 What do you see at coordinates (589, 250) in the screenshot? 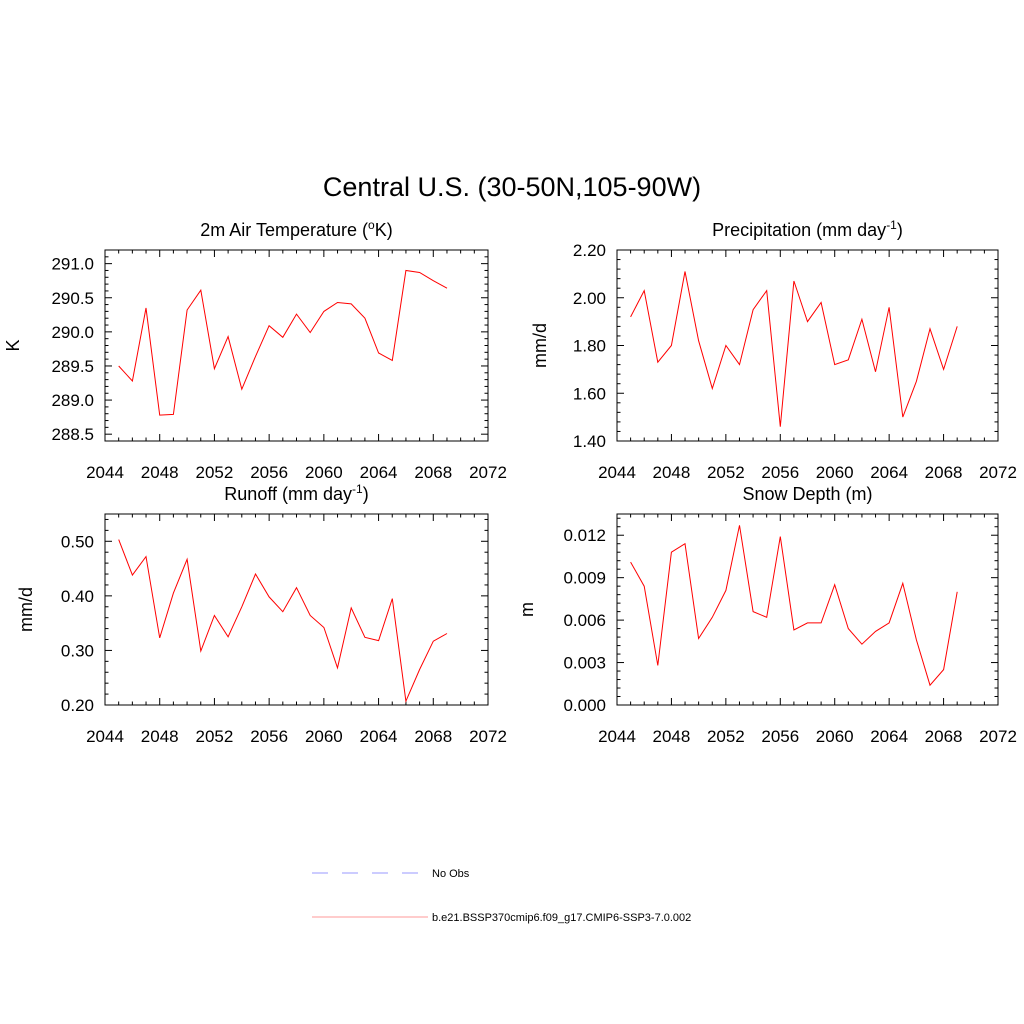
I see `y-tick-label: 2.20` at bounding box center [589, 250].